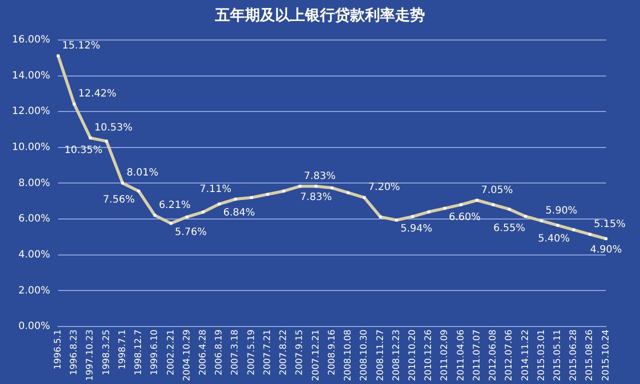 The width and height of the screenshot is (640, 384). Describe the element at coordinates (81, 46) in the screenshot. I see `data-label: 15.12%` at that location.